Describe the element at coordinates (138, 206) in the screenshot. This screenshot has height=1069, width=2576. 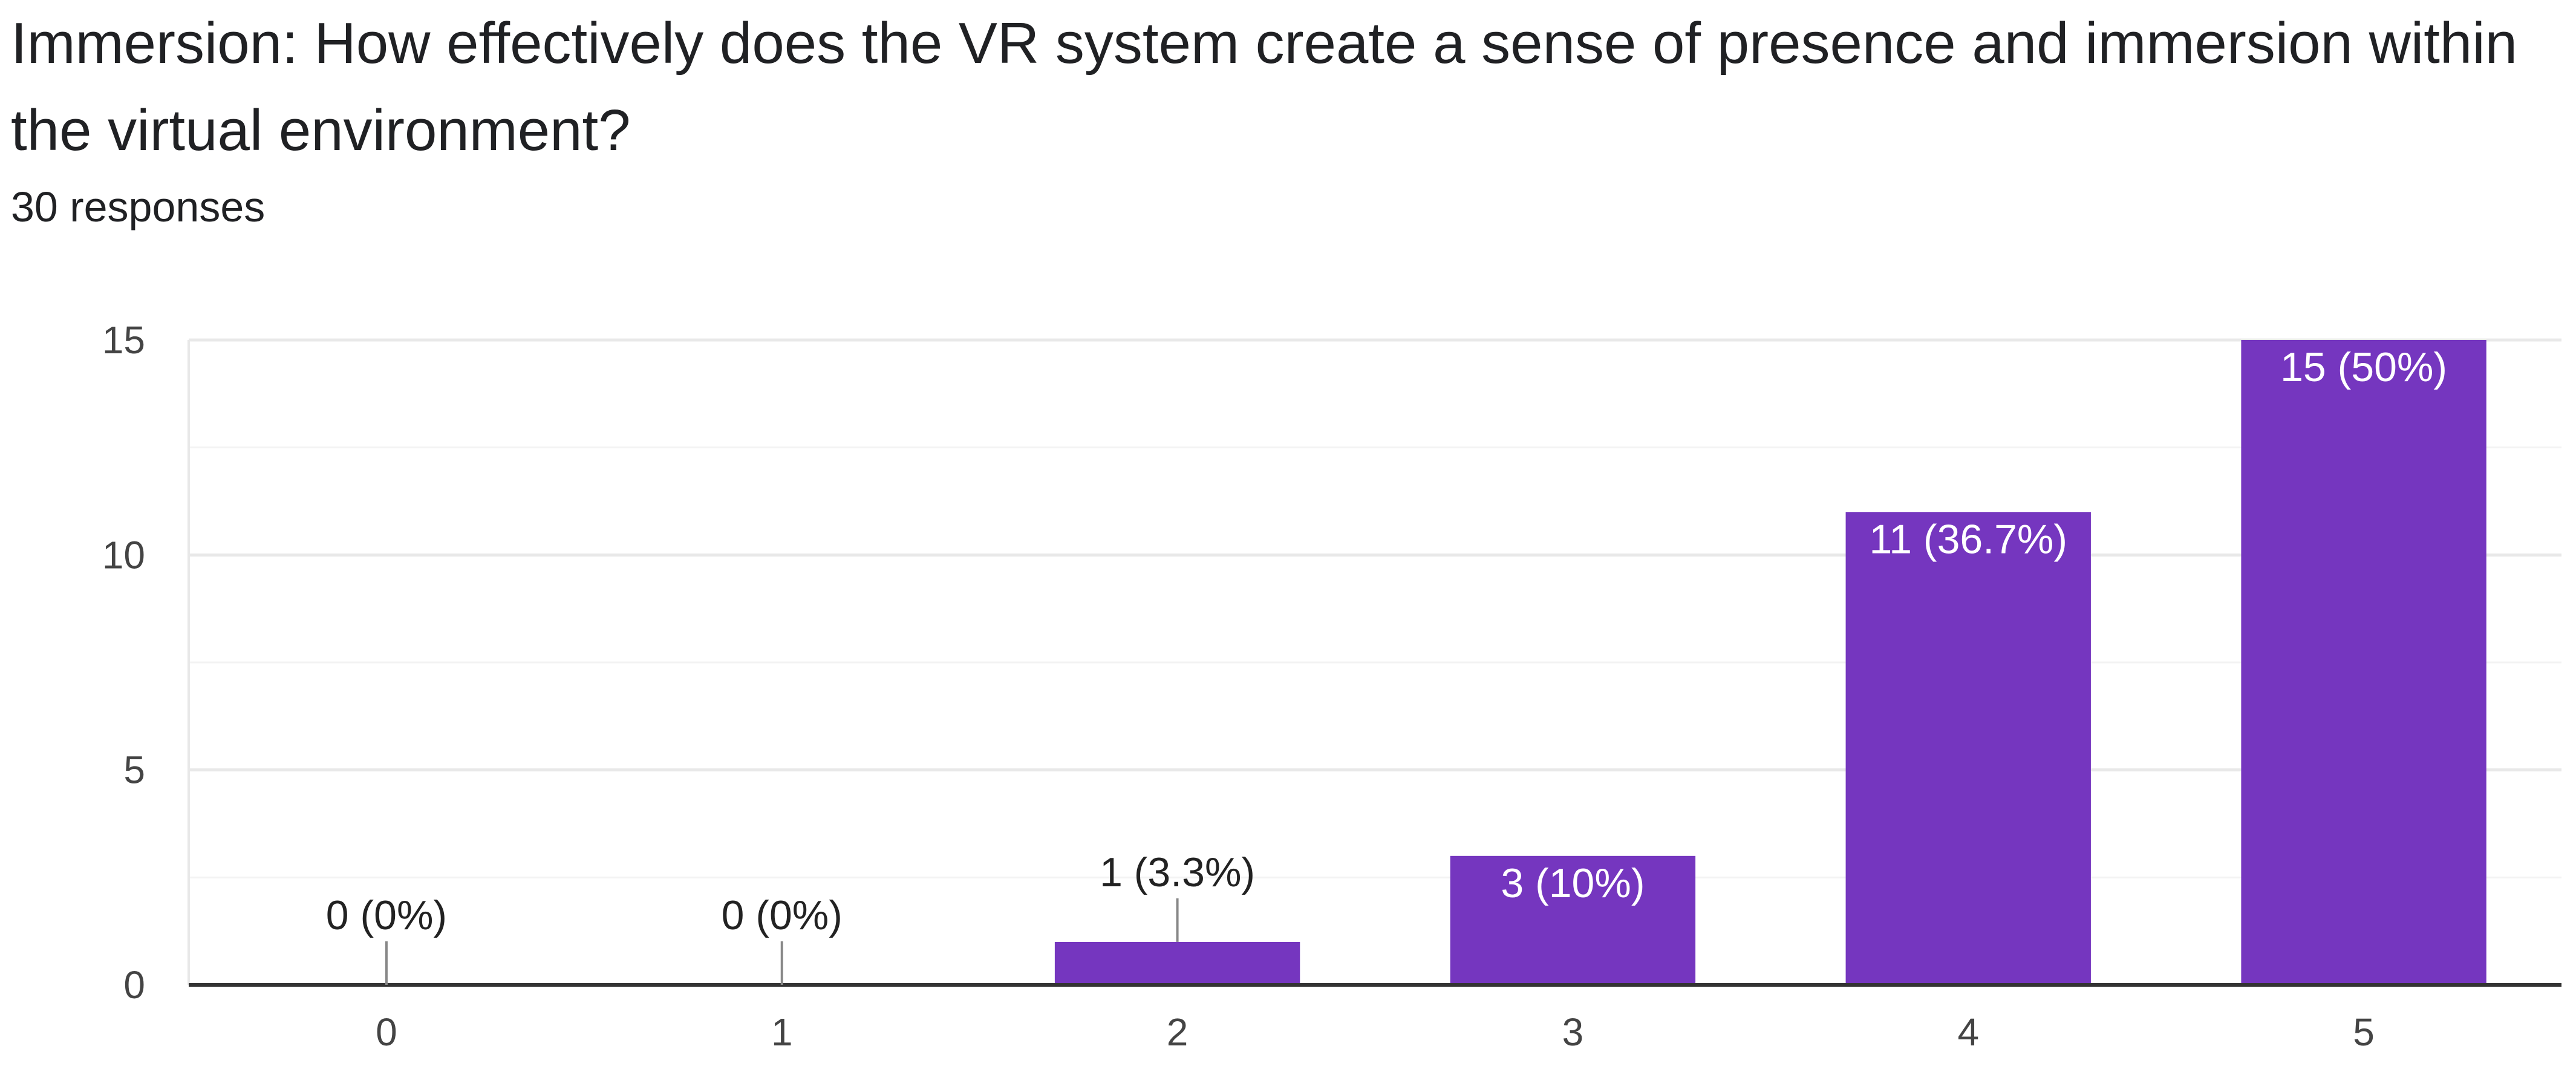
I see `response-count: 30 responses` at that location.